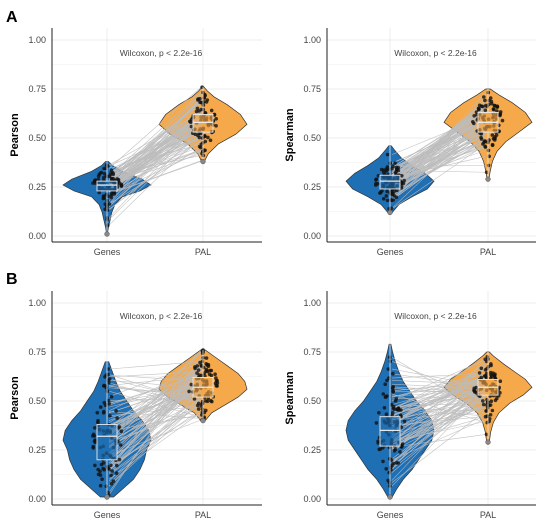  Describe the element at coordinates (37, 40) in the screenshot. I see `y-tick-label: 1.00` at that location.